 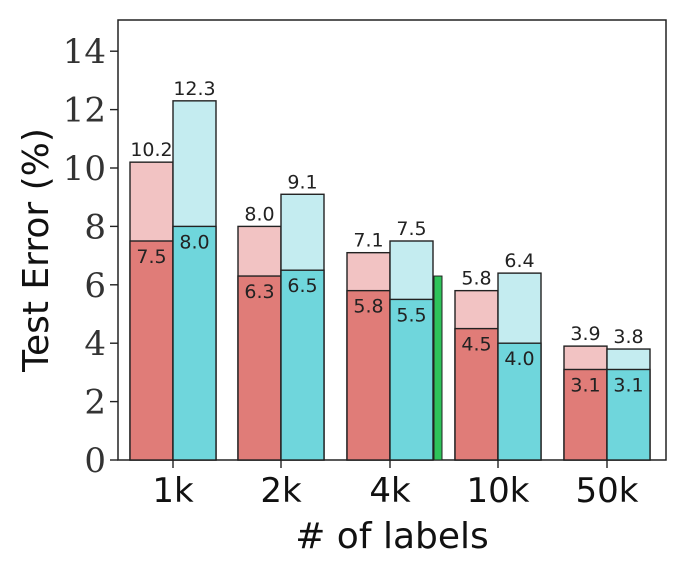 What do you see at coordinates (90, 256) in the screenshot?
I see `y-axis: 0 2 4 6 8 10 12 14` at bounding box center [90, 256].